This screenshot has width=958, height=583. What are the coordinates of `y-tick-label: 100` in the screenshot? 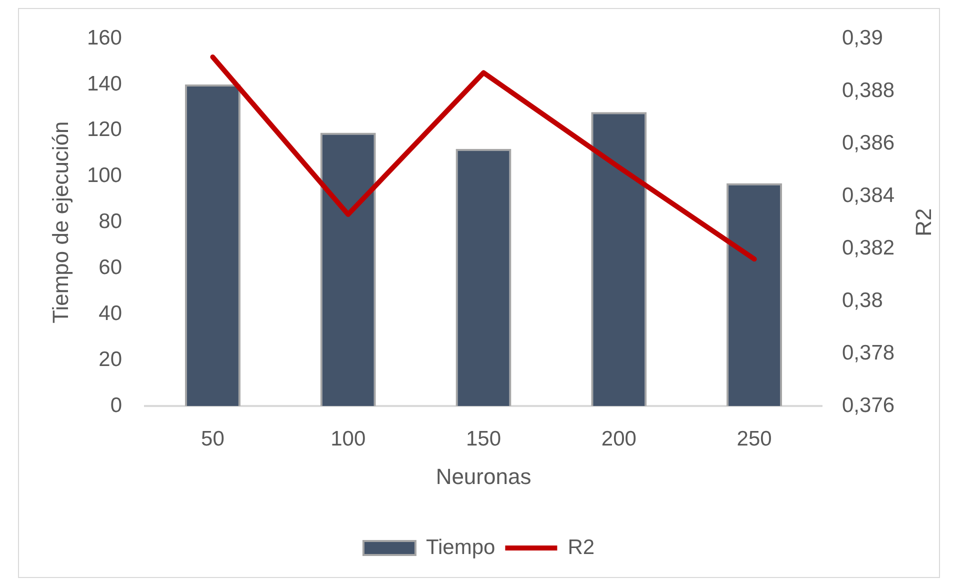 It's located at (104, 176).